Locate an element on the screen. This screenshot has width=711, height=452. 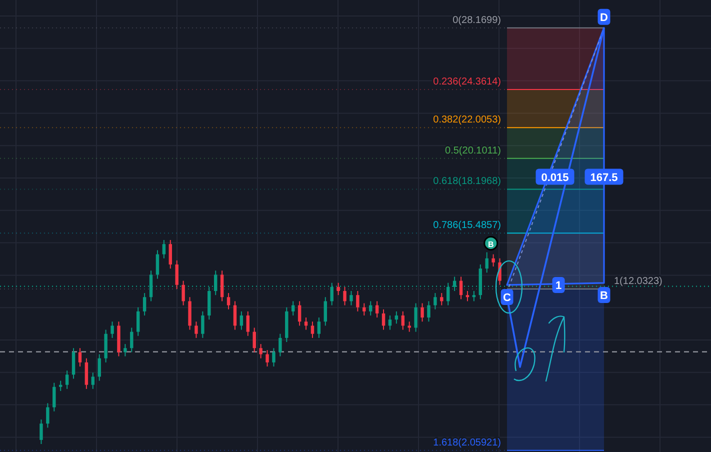
text: 0.236(24.3614) is located at coordinates (467, 82).